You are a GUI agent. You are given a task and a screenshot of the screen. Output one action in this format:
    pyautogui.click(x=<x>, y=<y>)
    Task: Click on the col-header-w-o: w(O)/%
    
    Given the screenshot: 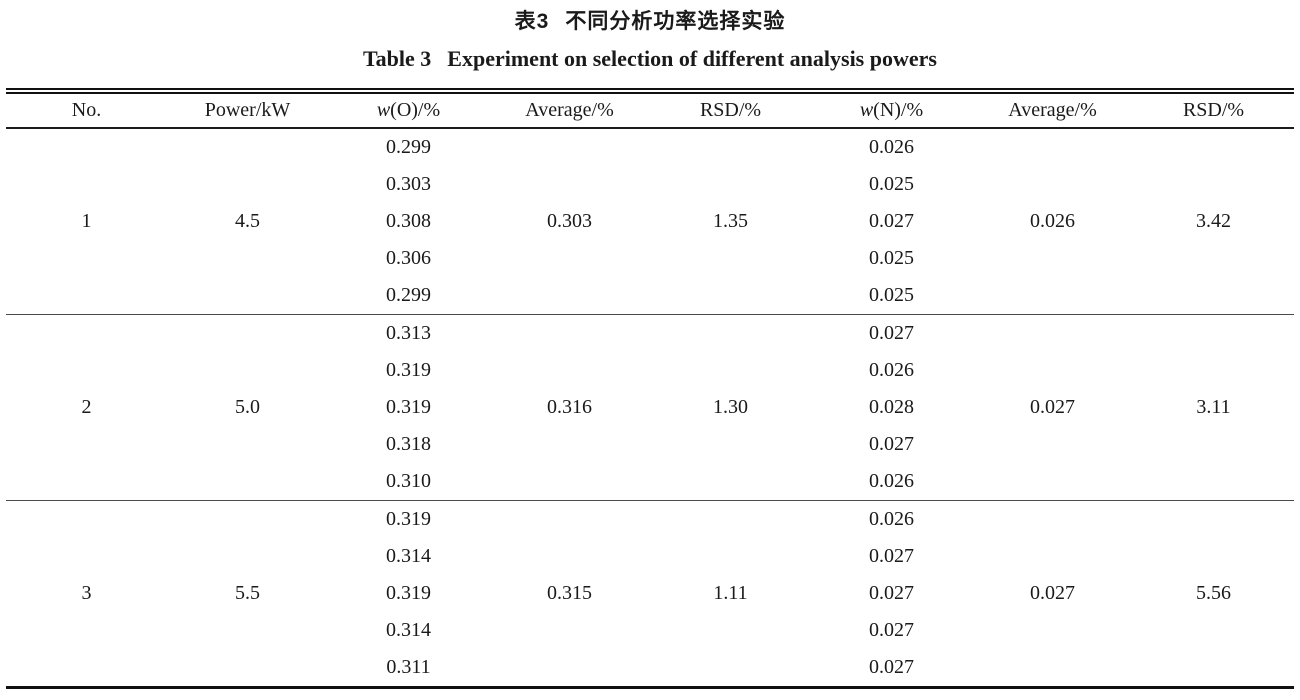 What is the action you would take?
    pyautogui.click(x=408, y=110)
    